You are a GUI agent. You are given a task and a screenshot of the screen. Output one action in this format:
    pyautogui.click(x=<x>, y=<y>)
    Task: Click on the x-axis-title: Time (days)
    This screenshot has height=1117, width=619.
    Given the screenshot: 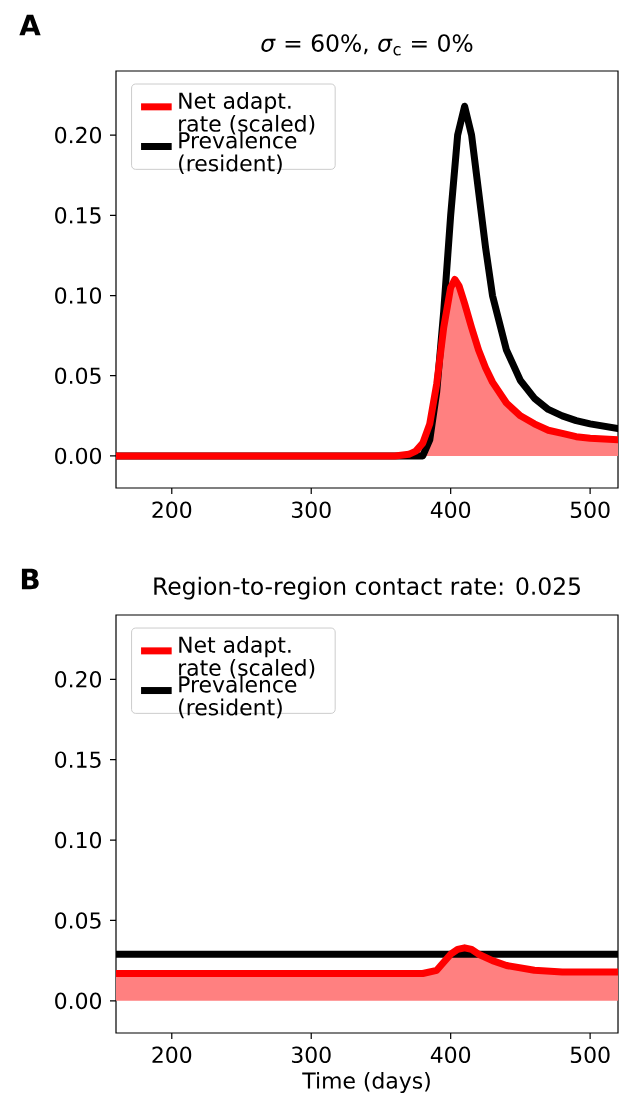 What is the action you would take?
    pyautogui.click(x=366, y=1082)
    